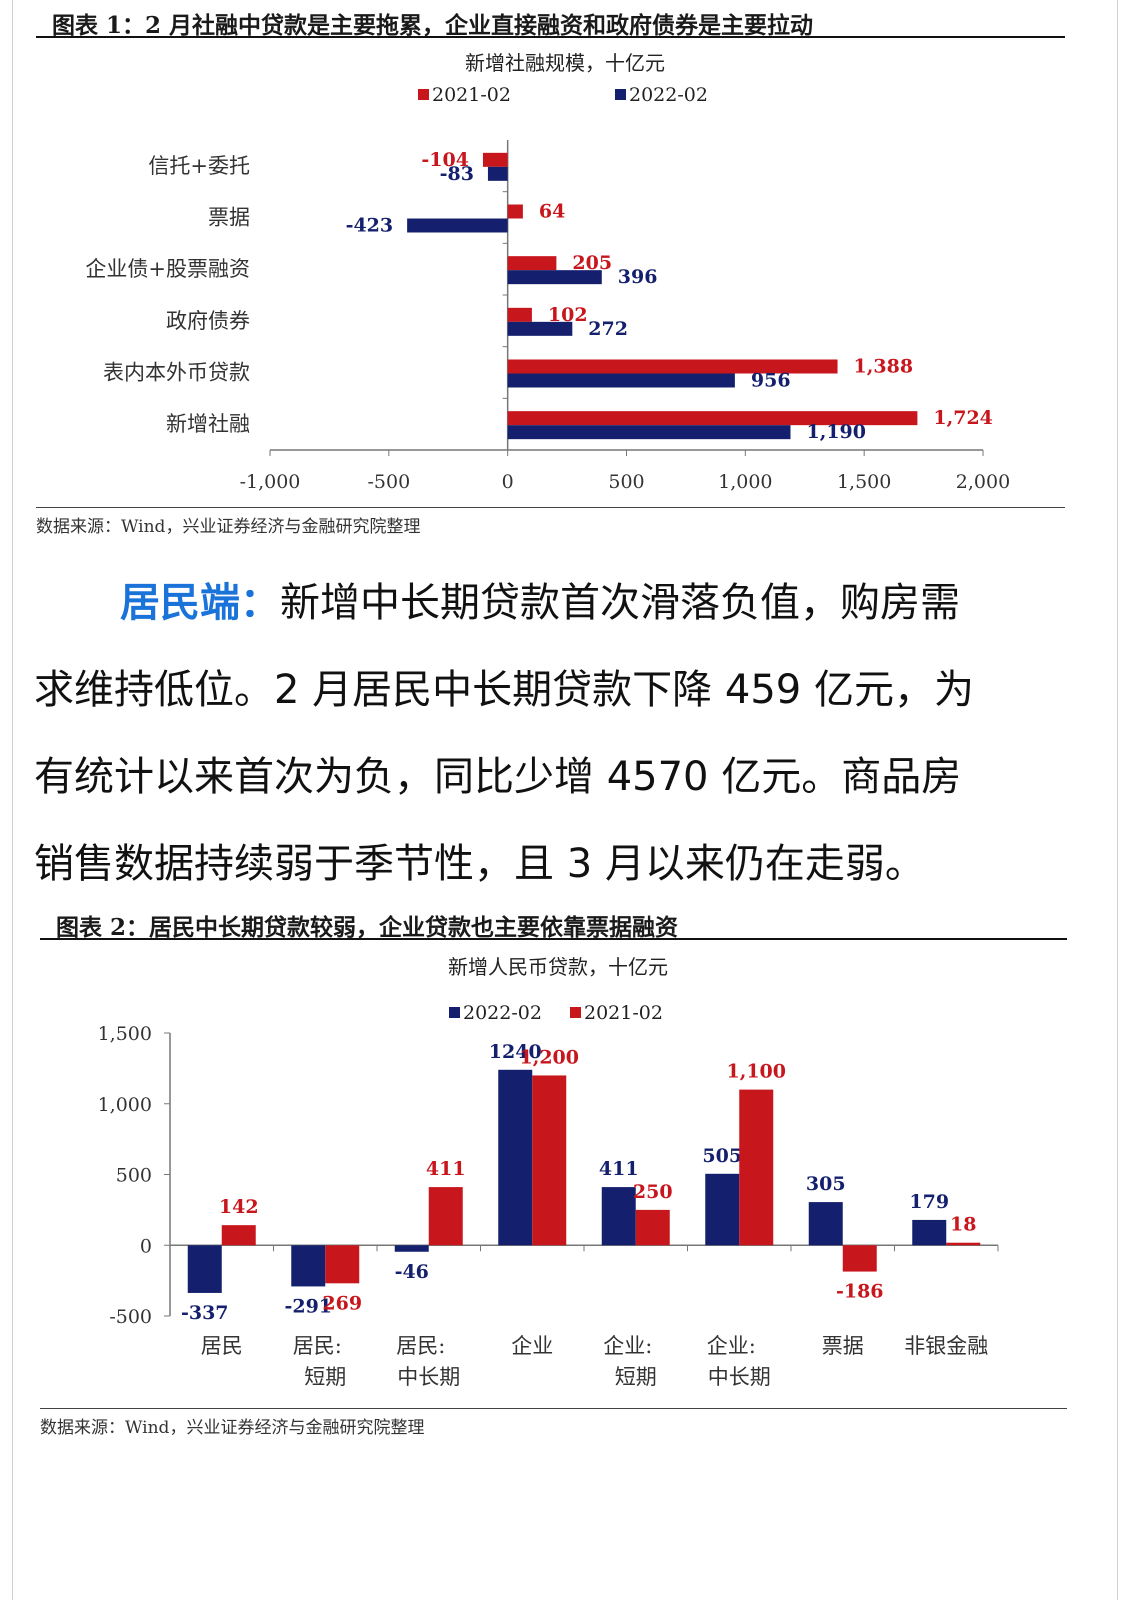 This screenshot has width=1131, height=1600. I want to click on figure1-data-label: 1,724, so click(963, 418).